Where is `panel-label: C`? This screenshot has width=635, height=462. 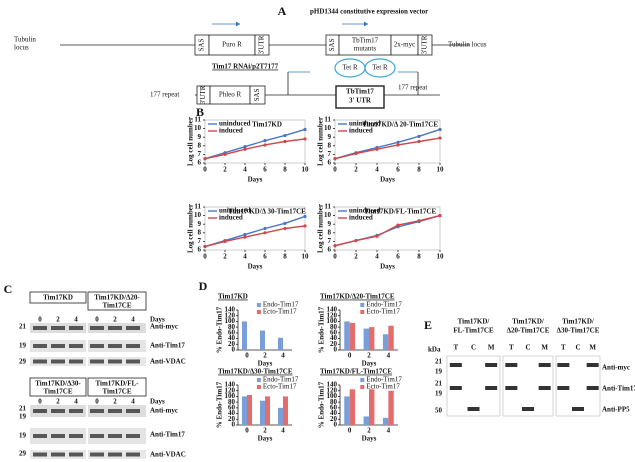 panel-label: C is located at coordinates (8, 289).